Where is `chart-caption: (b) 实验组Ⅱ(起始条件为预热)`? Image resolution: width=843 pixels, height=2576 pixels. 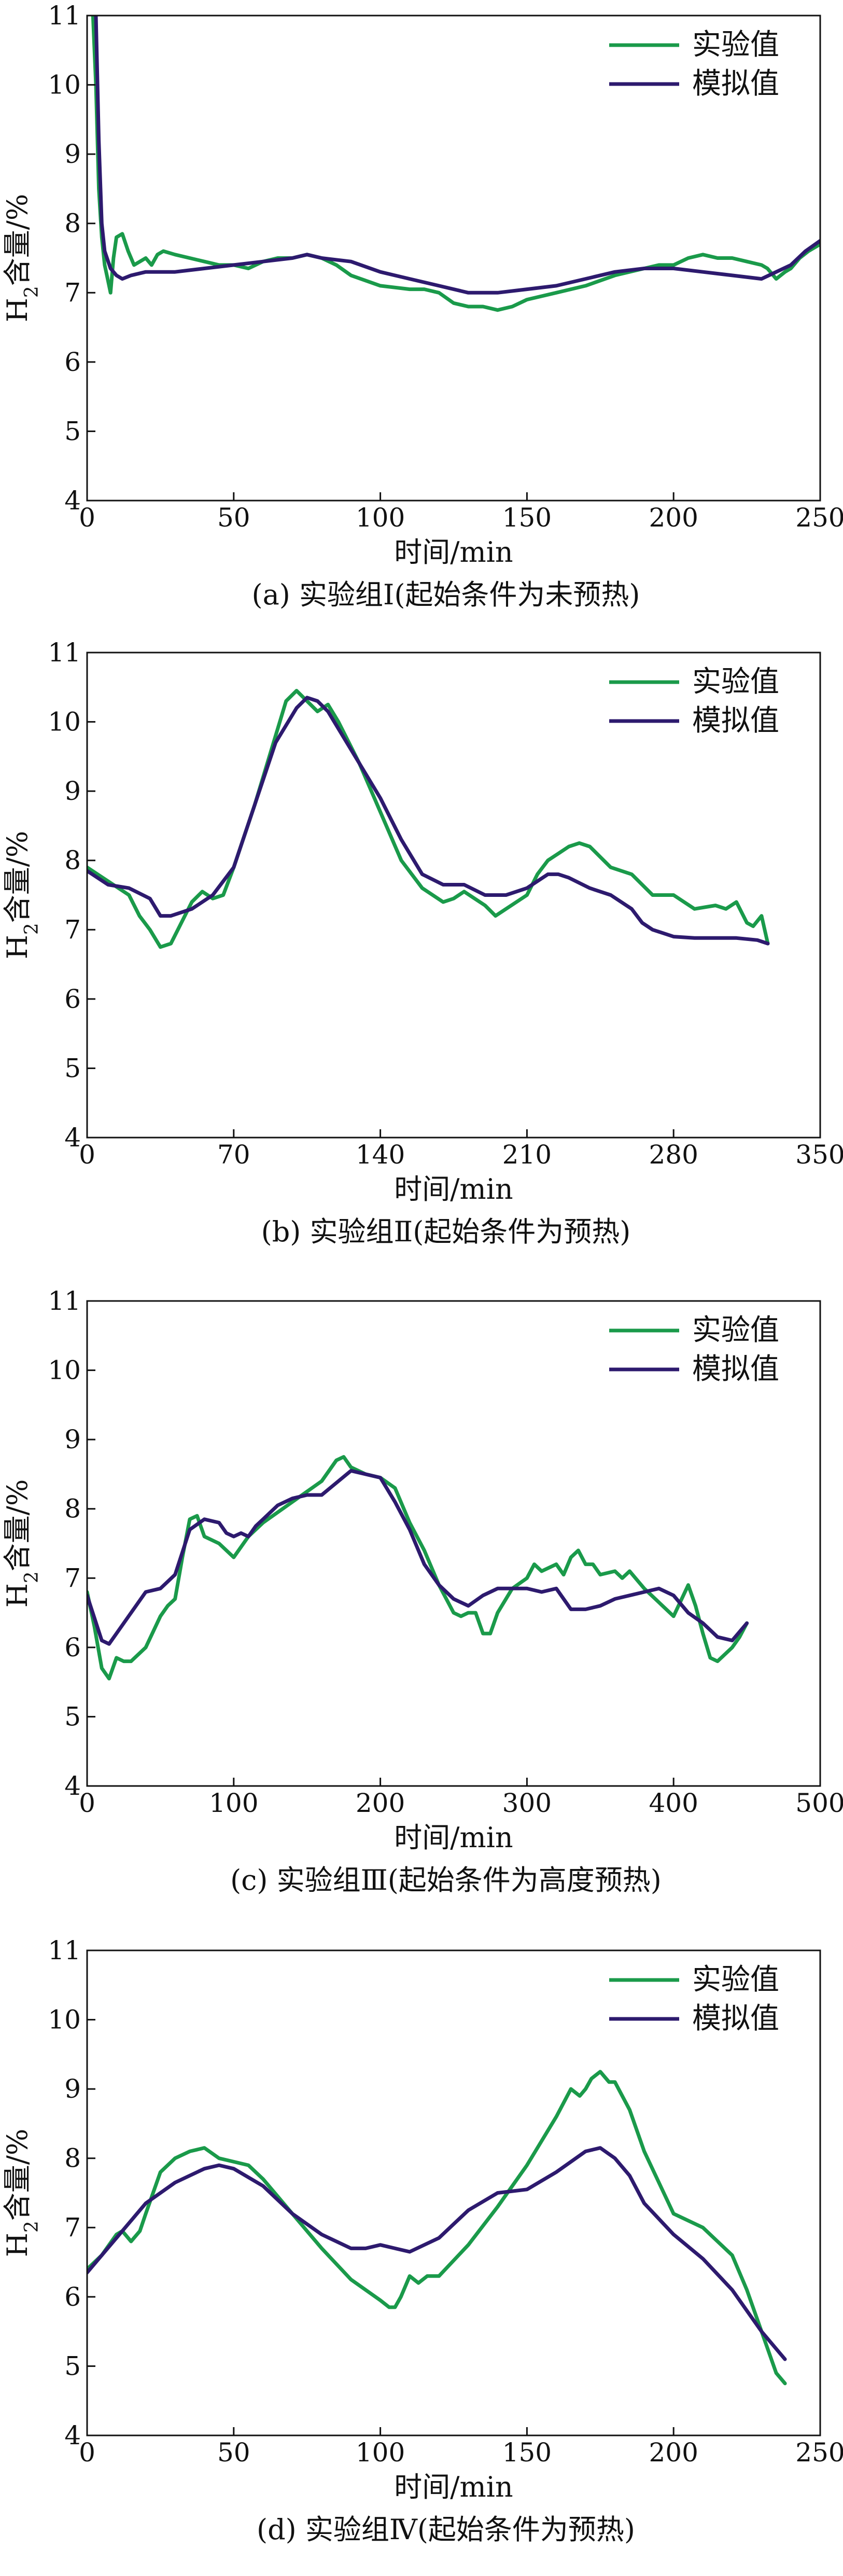 chart-caption: (b) 实验组Ⅱ(起始条件为预热) is located at coordinates (446, 1231).